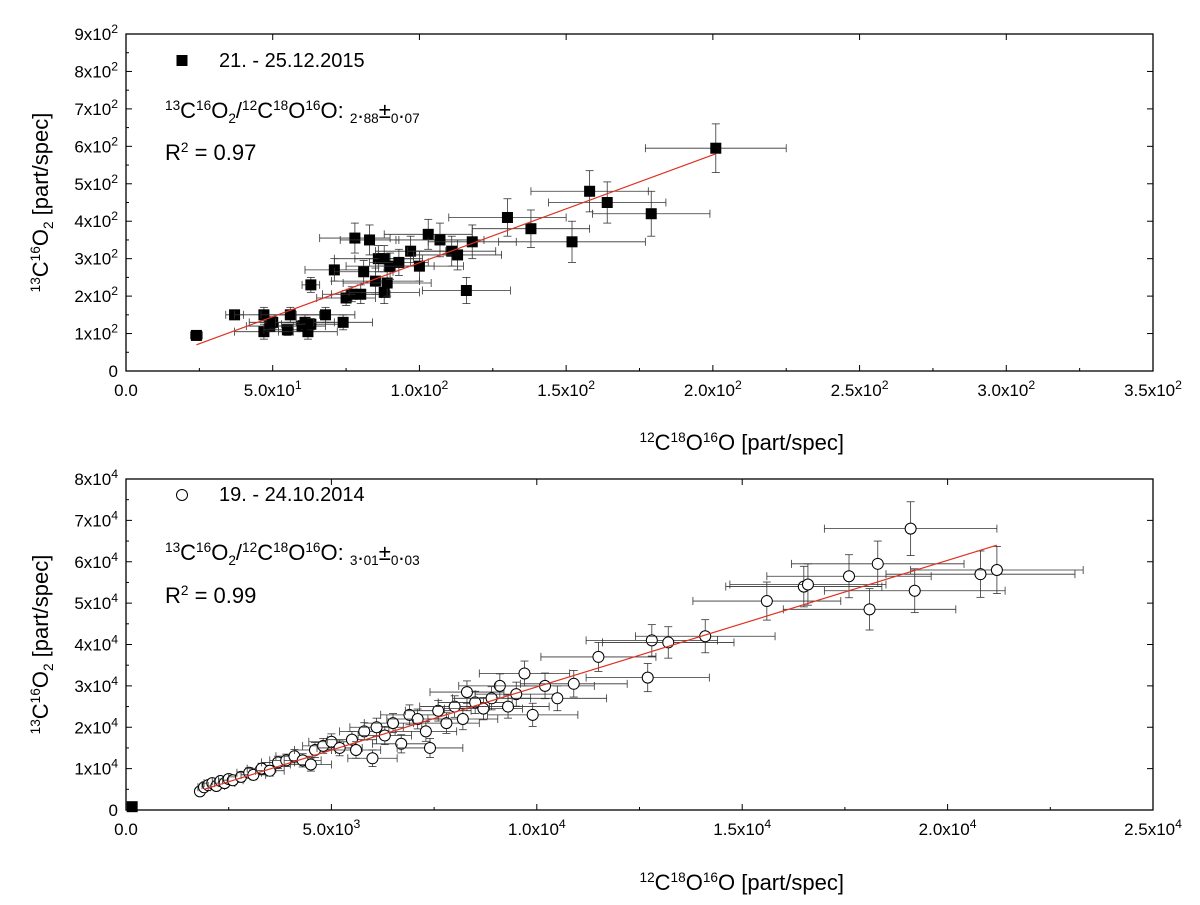 The height and width of the screenshot is (905, 1200). What do you see at coordinates (96, 145) in the screenshot?
I see `y-tick-label: 6x10²` at bounding box center [96, 145].